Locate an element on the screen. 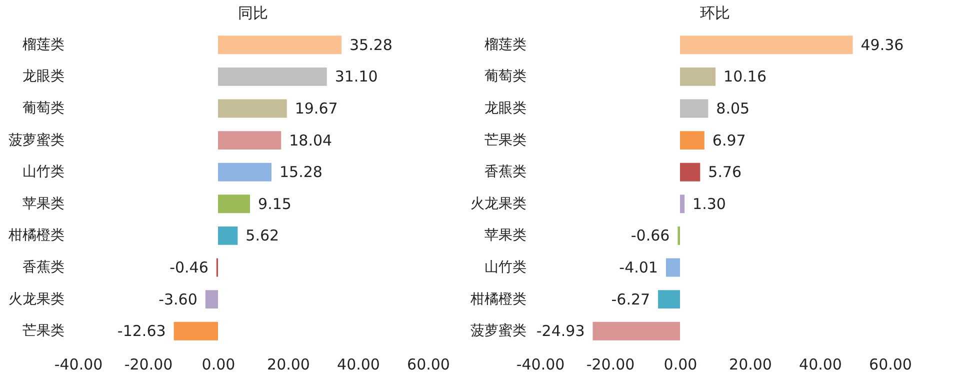  data-label: 31.10 is located at coordinates (356, 77).